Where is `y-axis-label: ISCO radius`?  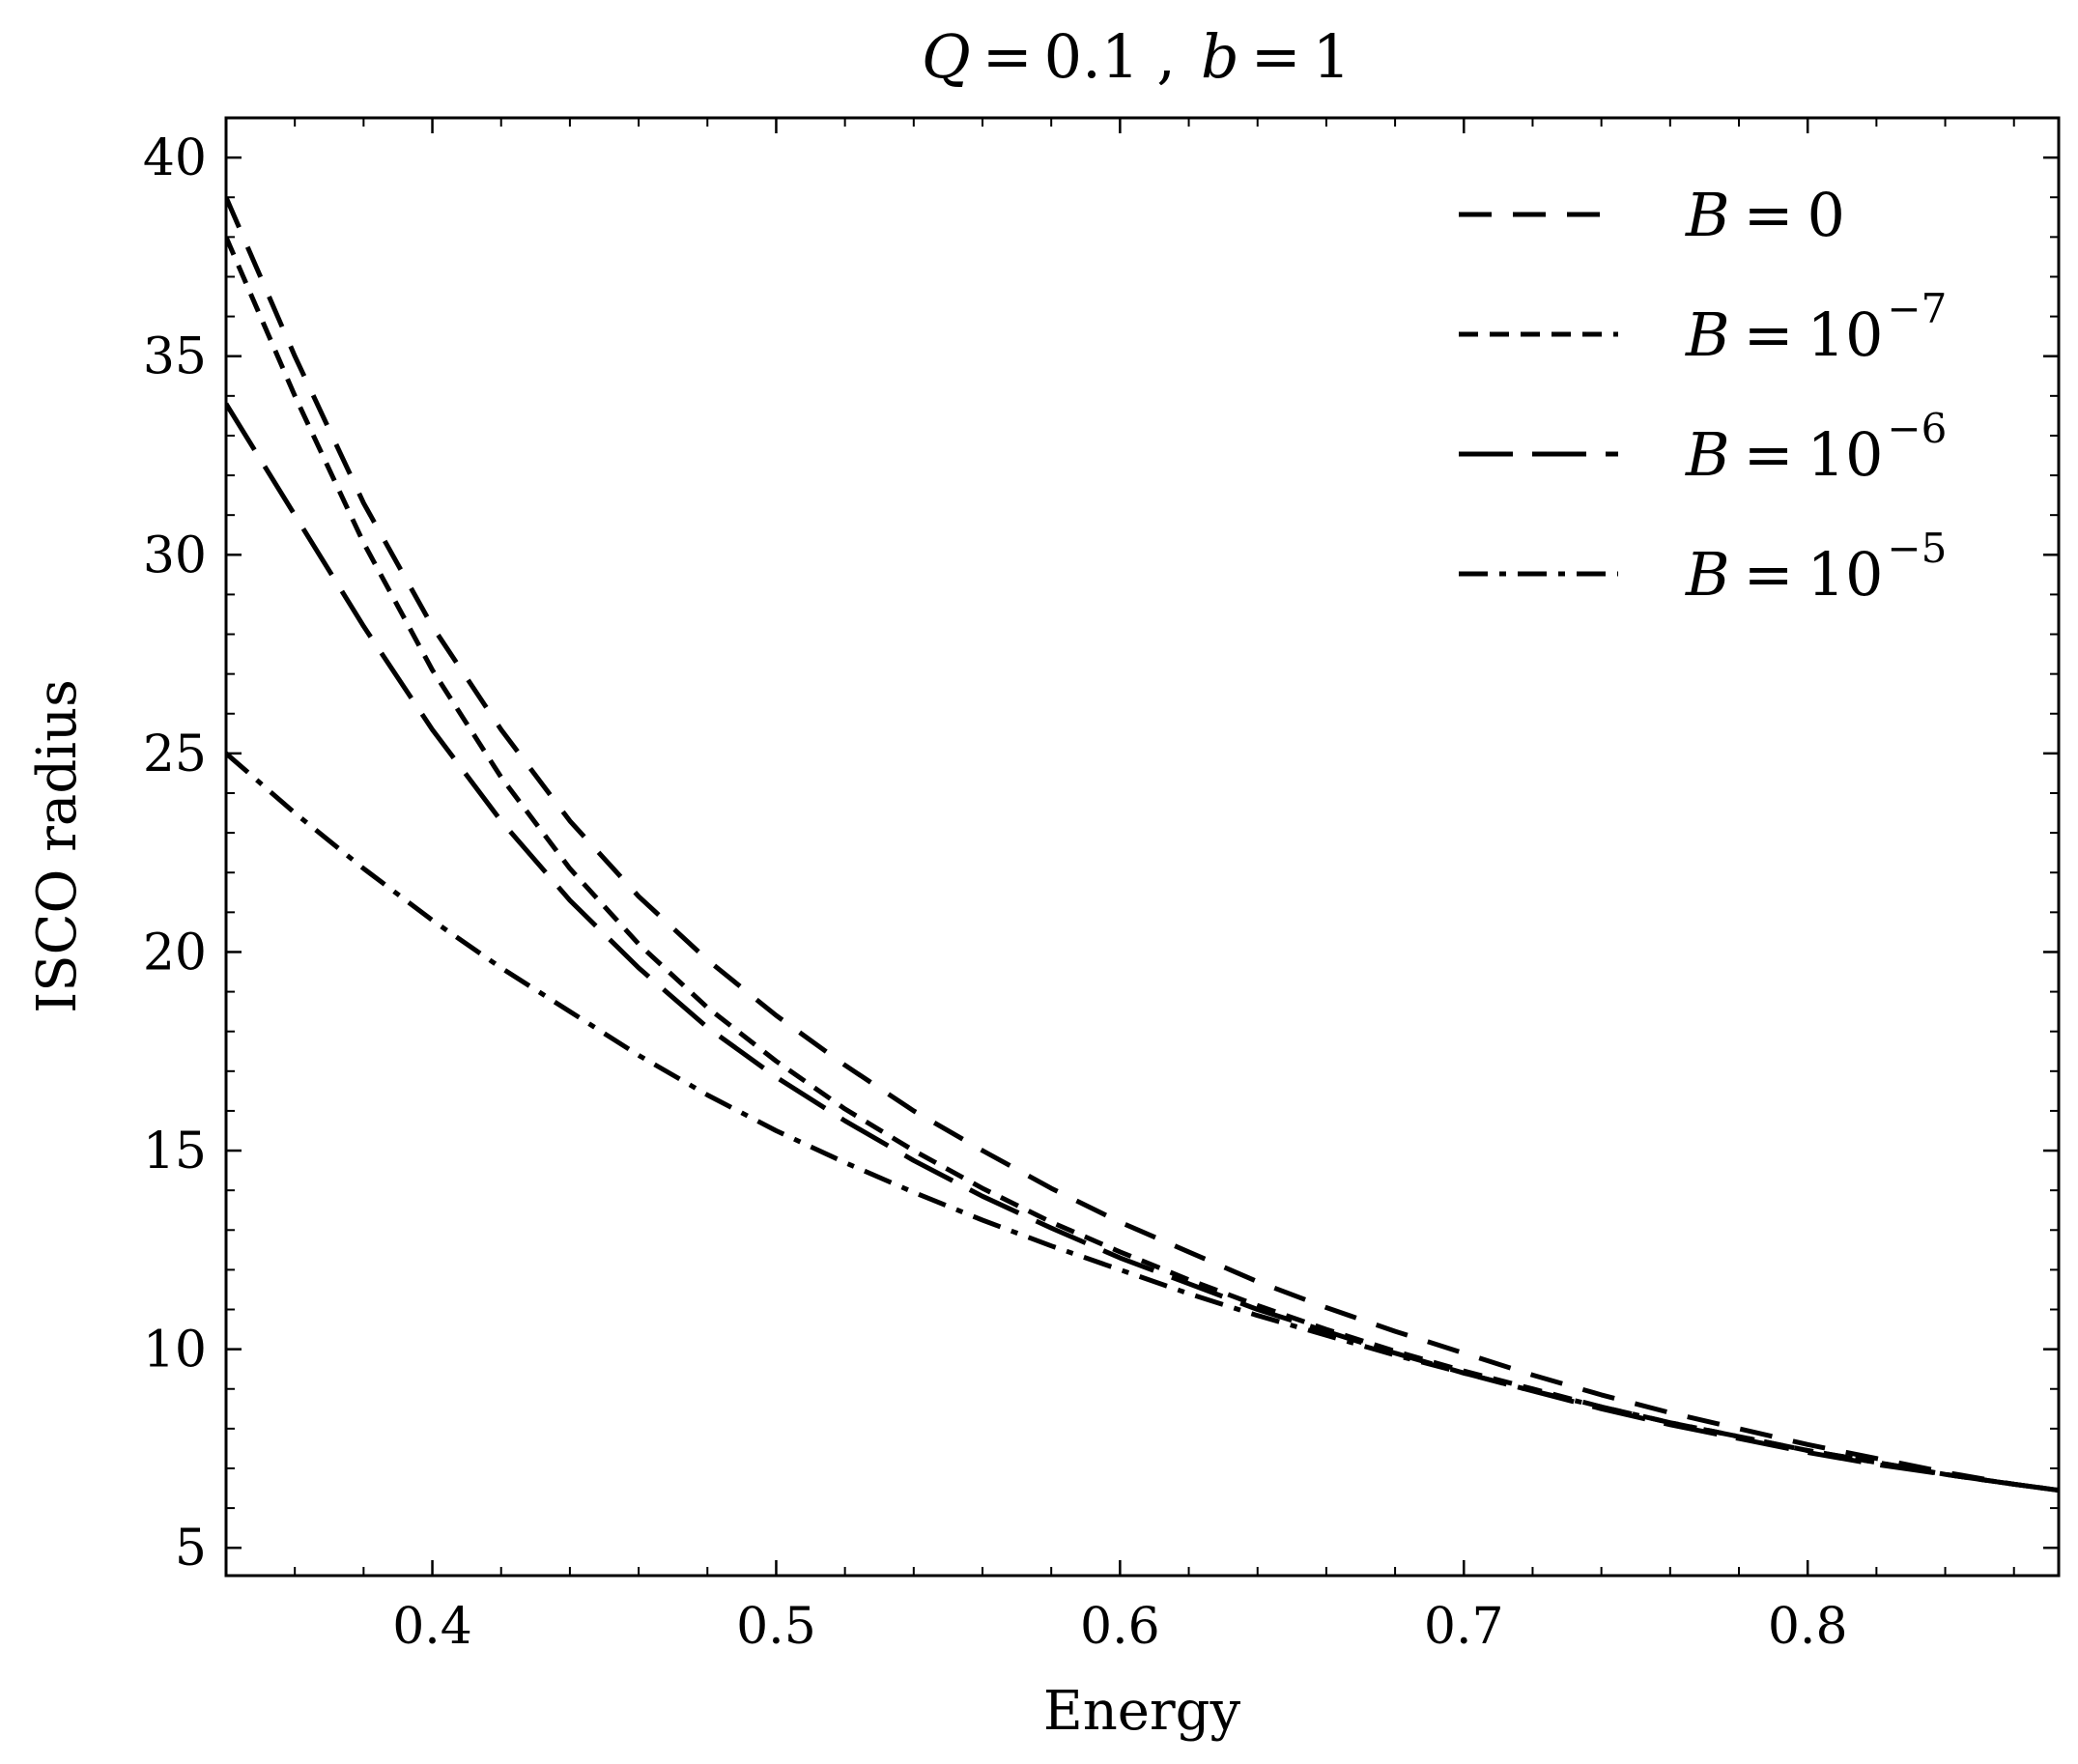 y-axis-label: ISCO radius is located at coordinates (57, 846).